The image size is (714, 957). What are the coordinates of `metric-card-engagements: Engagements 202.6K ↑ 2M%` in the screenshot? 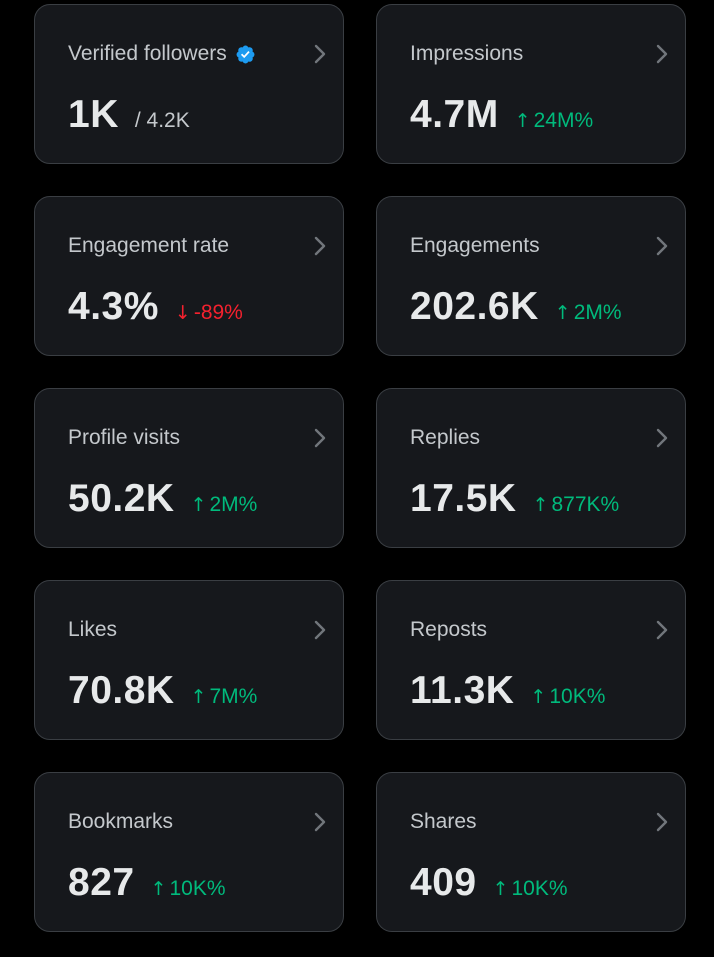 It's located at (531, 276).